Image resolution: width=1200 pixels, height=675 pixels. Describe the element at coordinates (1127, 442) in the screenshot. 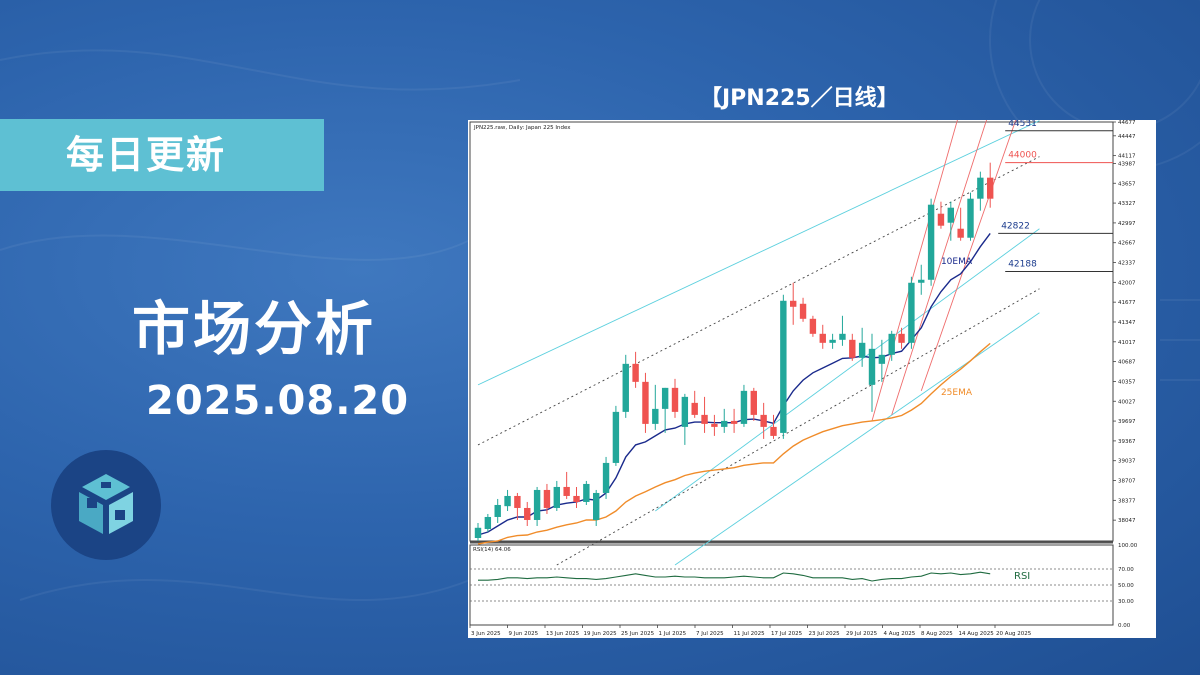

I see `y-tick-label: 39367` at that location.